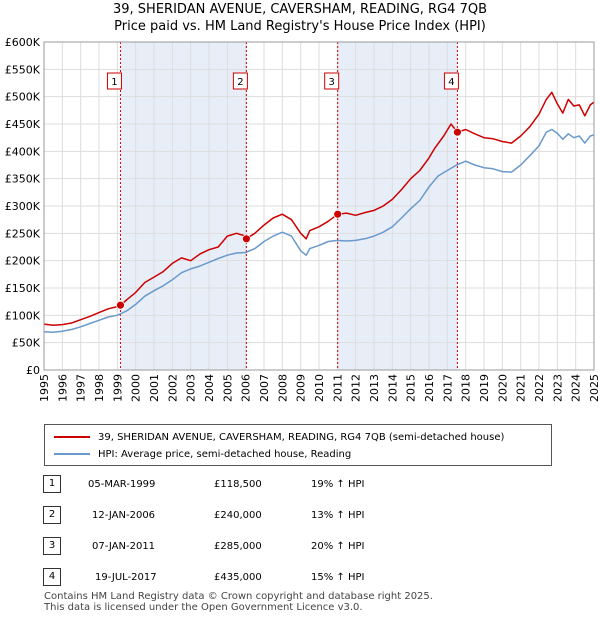  I want to click on x-tick-label: 2023, so click(557, 388).